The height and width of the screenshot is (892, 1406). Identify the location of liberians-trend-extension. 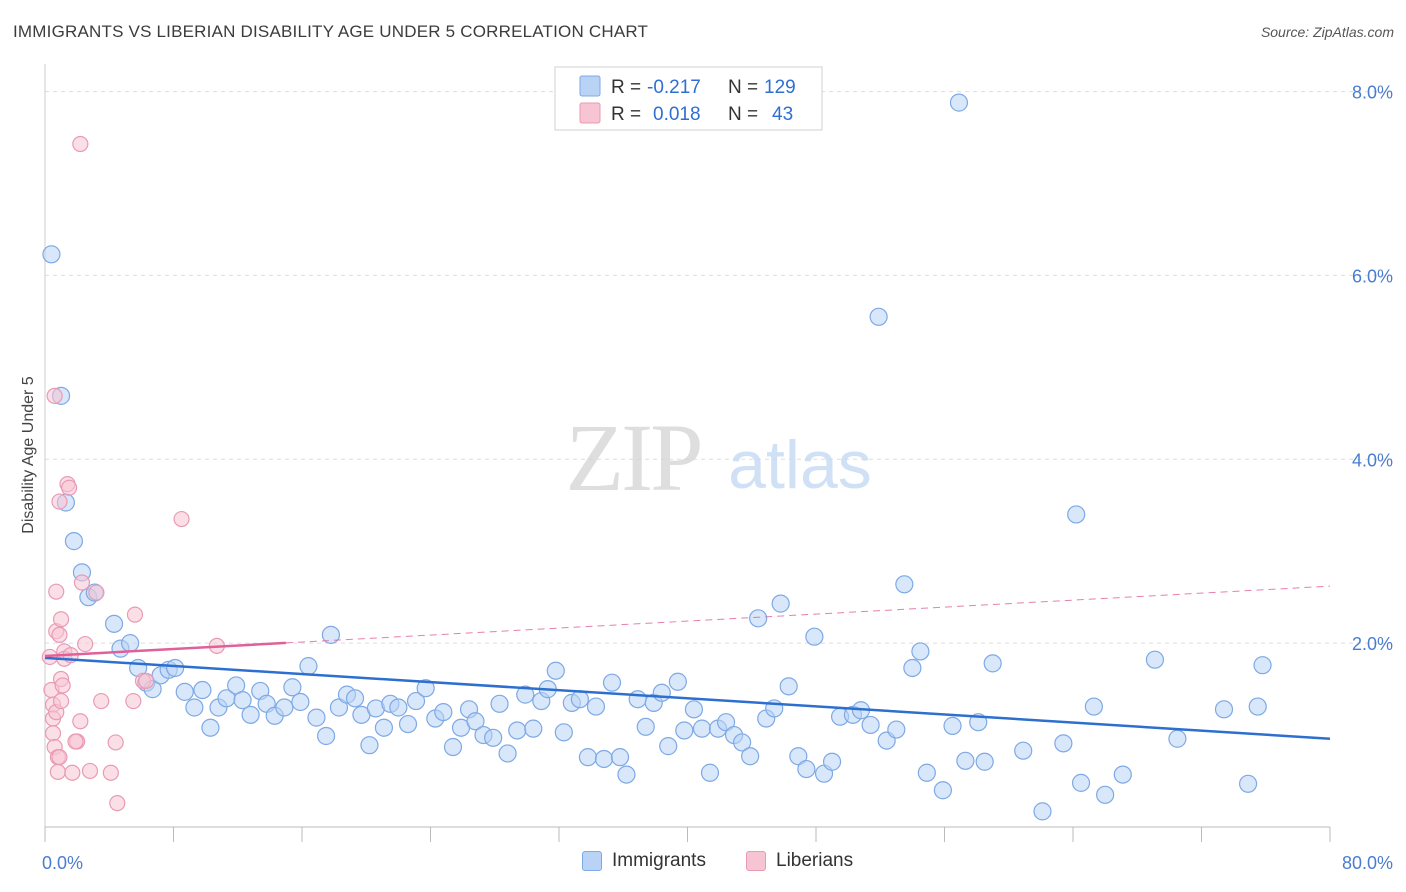
(808, 614).